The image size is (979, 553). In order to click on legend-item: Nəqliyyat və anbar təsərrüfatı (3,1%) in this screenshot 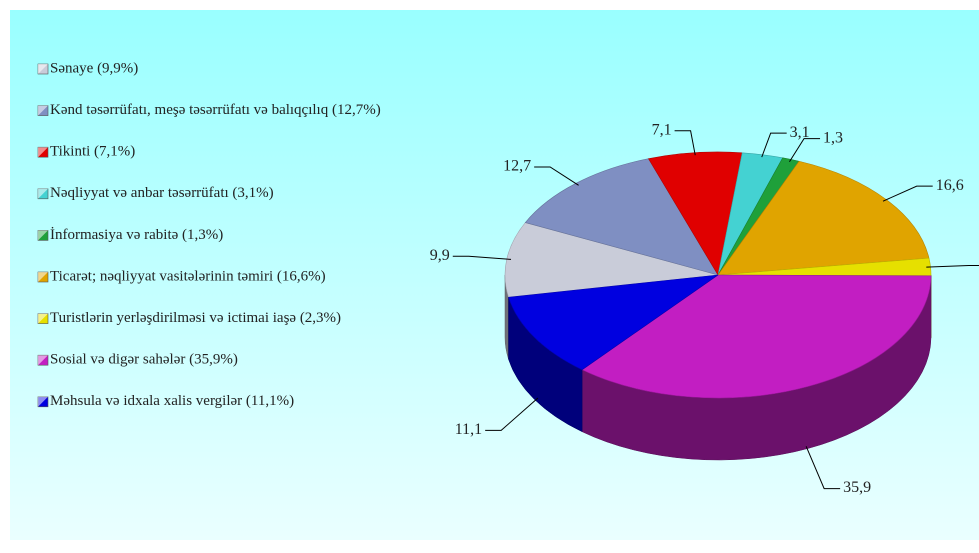, I will do `click(156, 193)`.